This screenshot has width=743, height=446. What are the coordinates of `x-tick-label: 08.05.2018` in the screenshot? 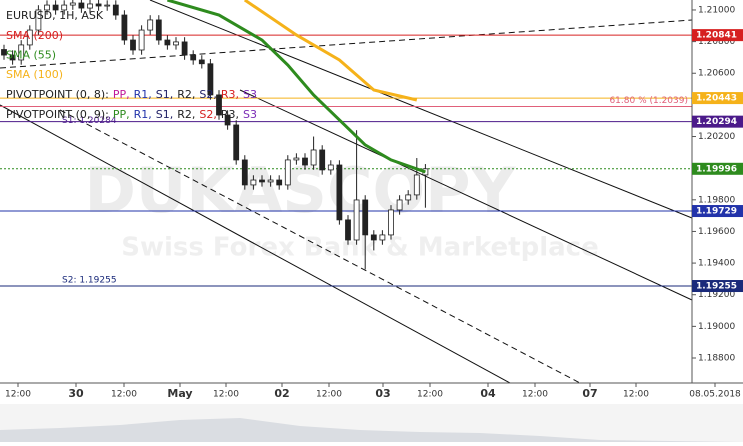 It's located at (715, 395).